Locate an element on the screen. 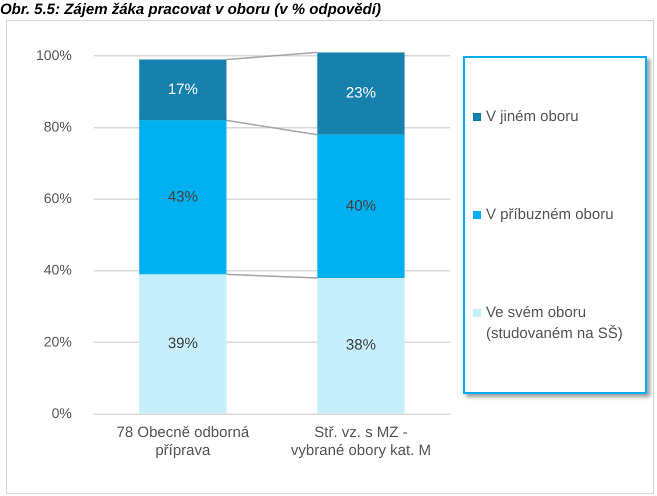 This screenshot has width=657, height=496. x-tick-label: Stř. vz. s MZ - vybrané obory kat. M is located at coordinates (360, 442).